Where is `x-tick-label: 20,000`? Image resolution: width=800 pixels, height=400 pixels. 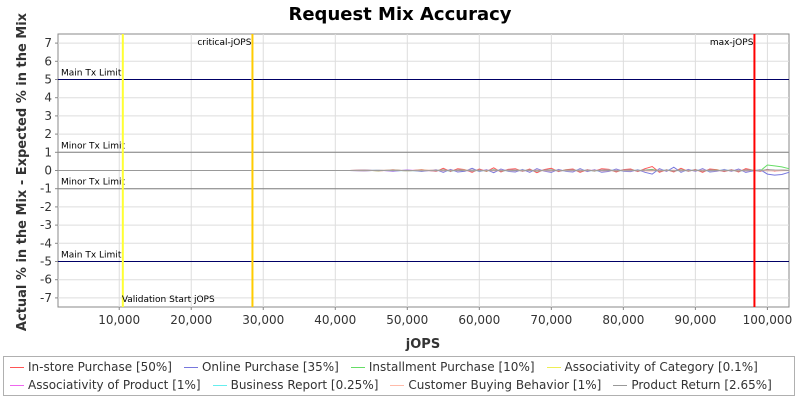 x-tick-label: 20,000 is located at coordinates (191, 320).